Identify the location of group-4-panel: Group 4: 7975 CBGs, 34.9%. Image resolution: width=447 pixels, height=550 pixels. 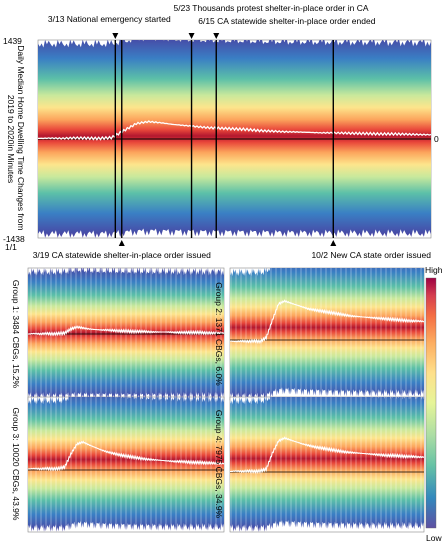
(319, 464).